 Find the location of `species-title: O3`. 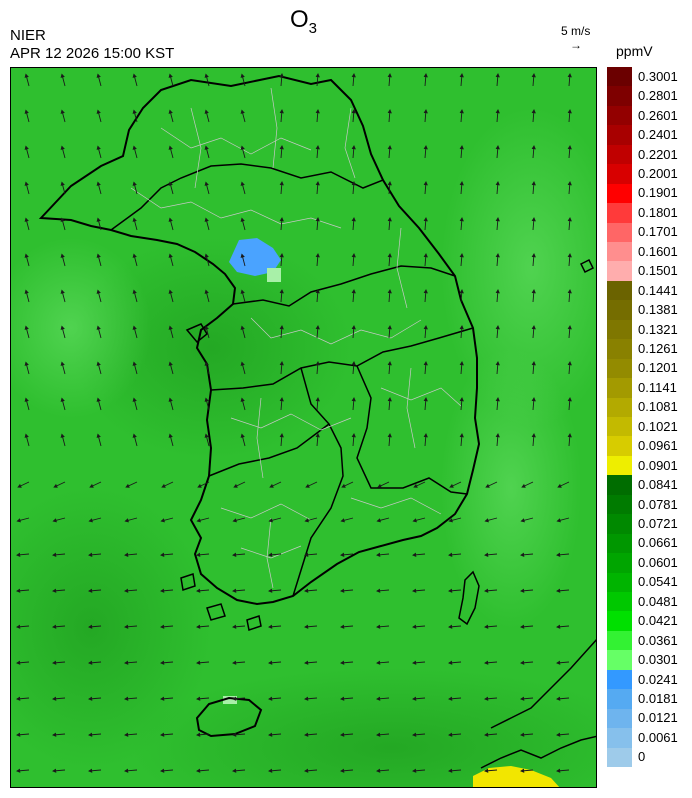

species-title: O3 is located at coordinates (304, 21).